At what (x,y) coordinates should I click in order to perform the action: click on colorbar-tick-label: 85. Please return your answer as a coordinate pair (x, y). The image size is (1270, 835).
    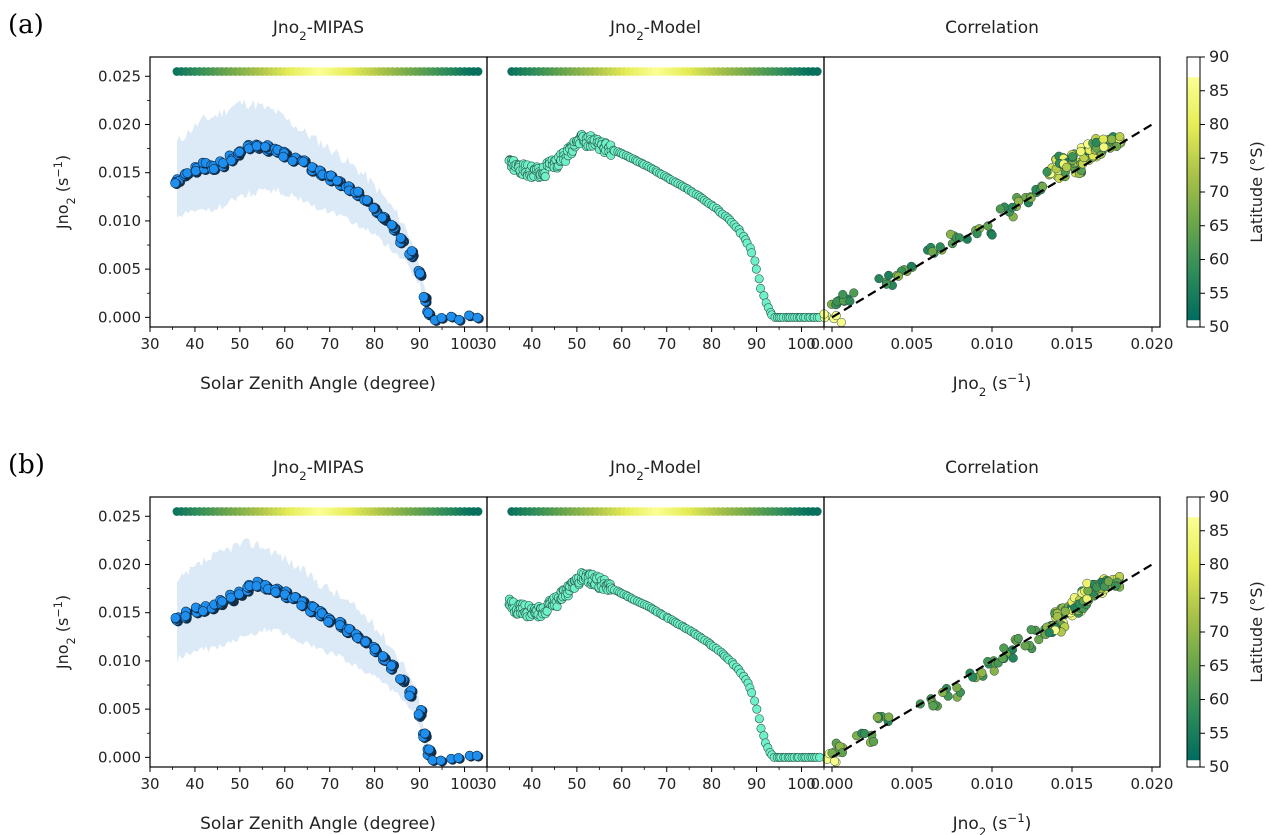
    Looking at the image, I should click on (1219, 530).